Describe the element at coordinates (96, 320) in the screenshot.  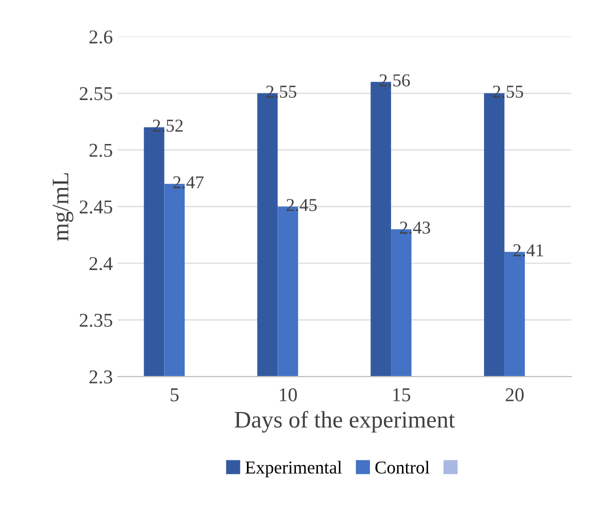
I see `y-tick-label: 2.35` at that location.